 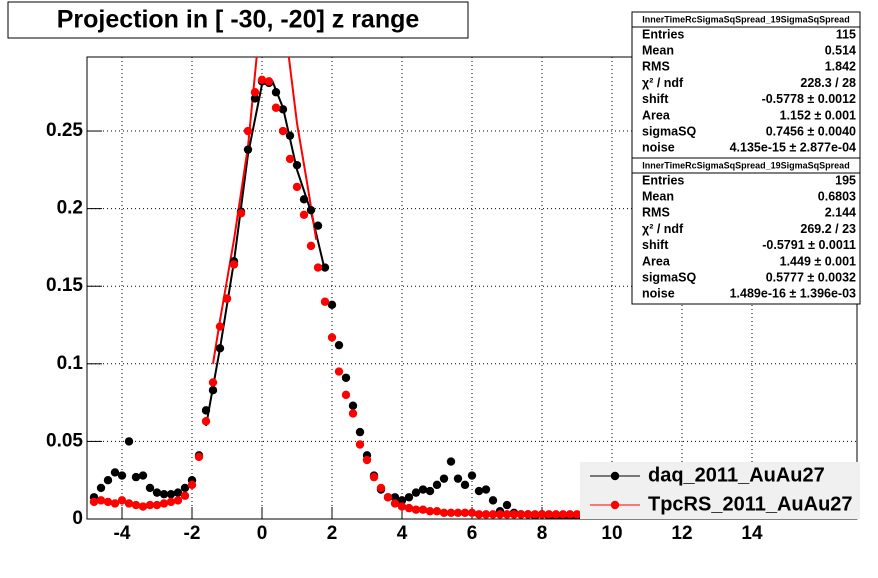 I want to click on stats-label: Area, so click(x=656, y=261).